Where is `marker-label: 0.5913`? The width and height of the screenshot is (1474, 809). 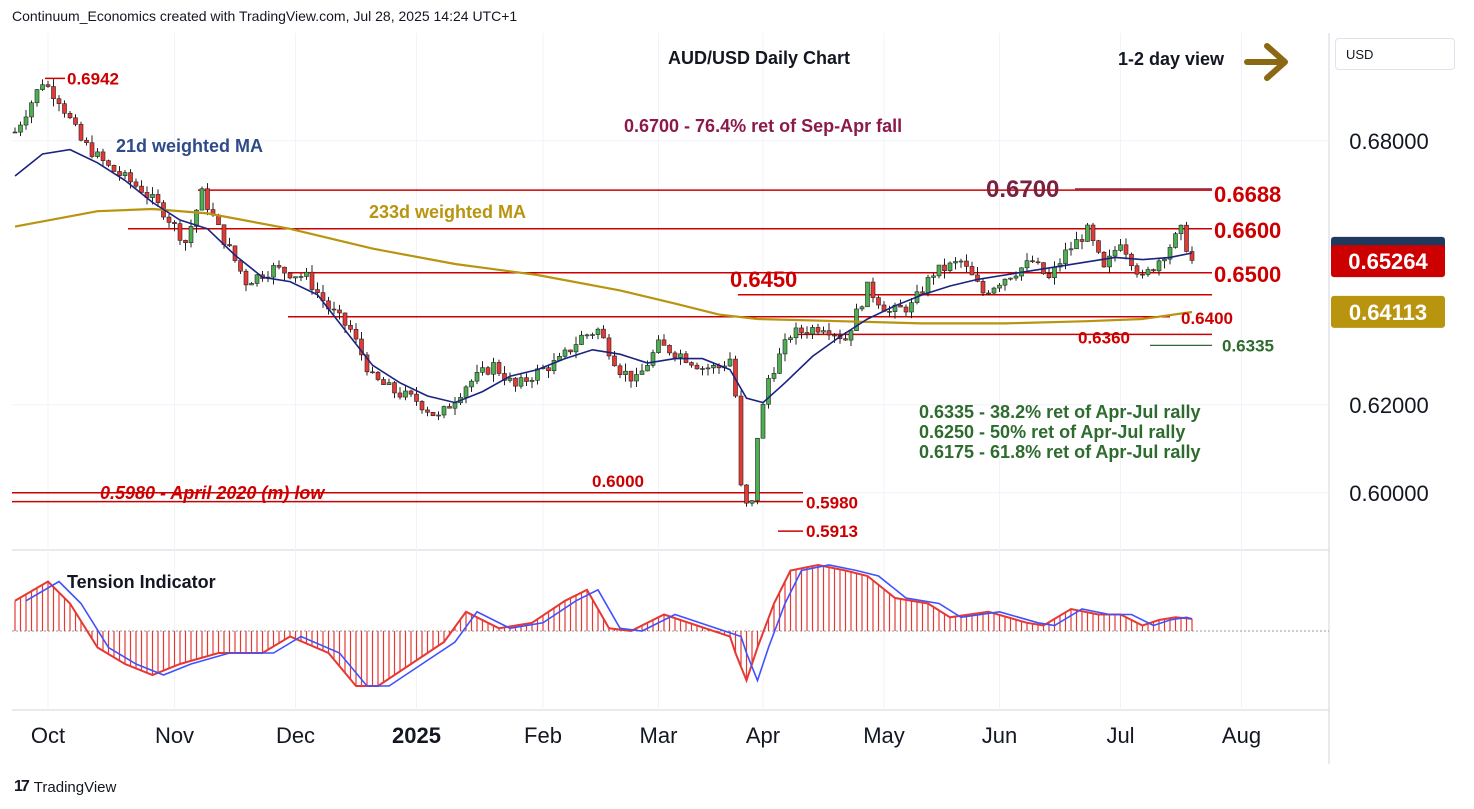 marker-label: 0.5913 is located at coordinates (832, 531).